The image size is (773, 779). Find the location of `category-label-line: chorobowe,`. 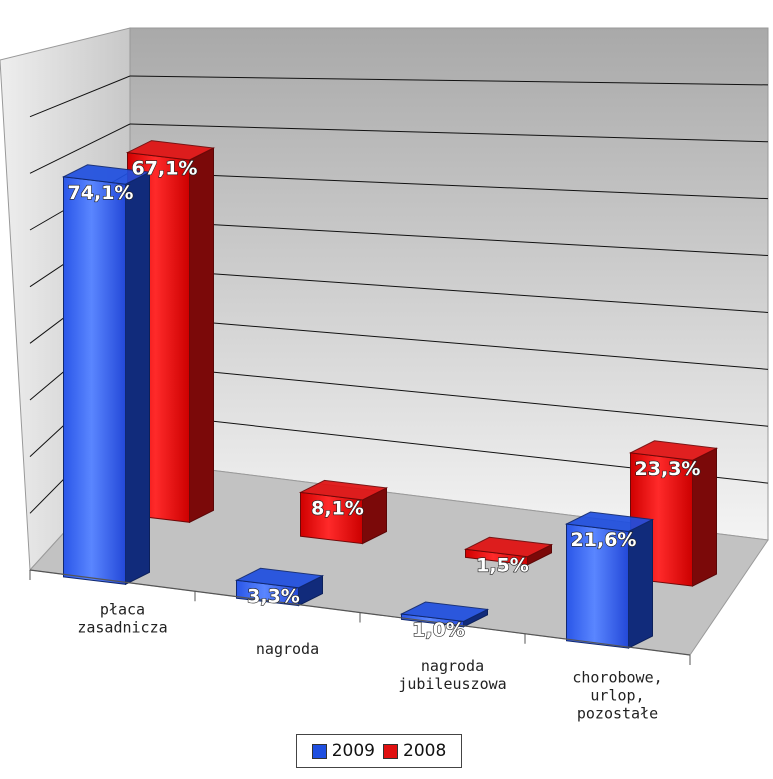

category-label-line: chorobowe, is located at coordinates (617, 677).